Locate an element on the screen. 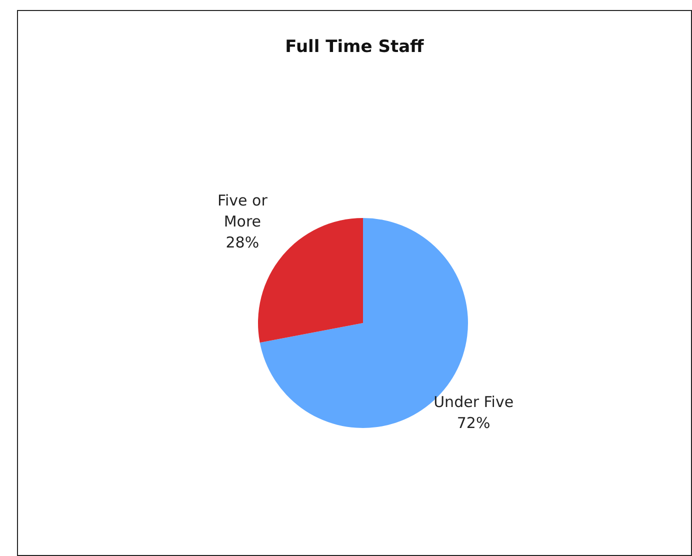 The height and width of the screenshot is (556, 692). data-label: 72% is located at coordinates (473, 423).